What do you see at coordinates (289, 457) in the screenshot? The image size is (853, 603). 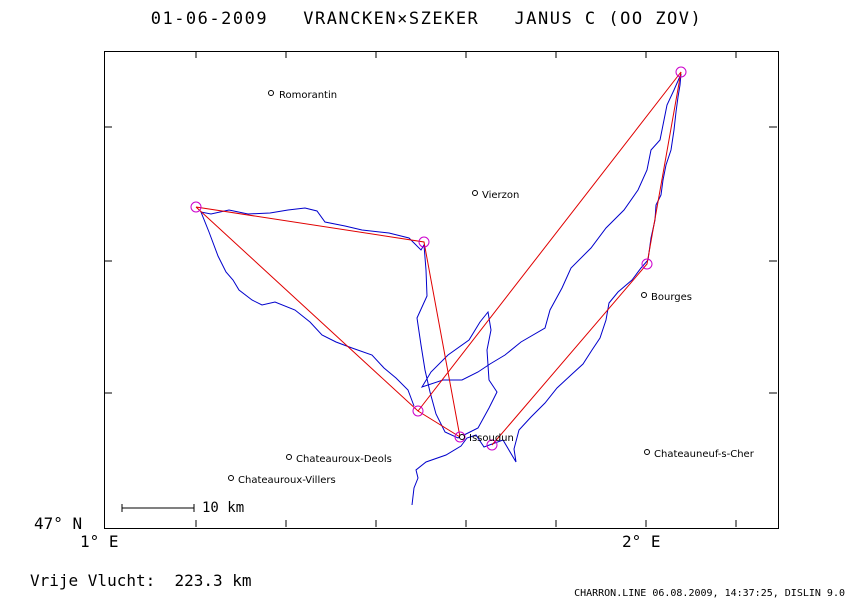 I see `city-marker-chateauroux-deols` at bounding box center [289, 457].